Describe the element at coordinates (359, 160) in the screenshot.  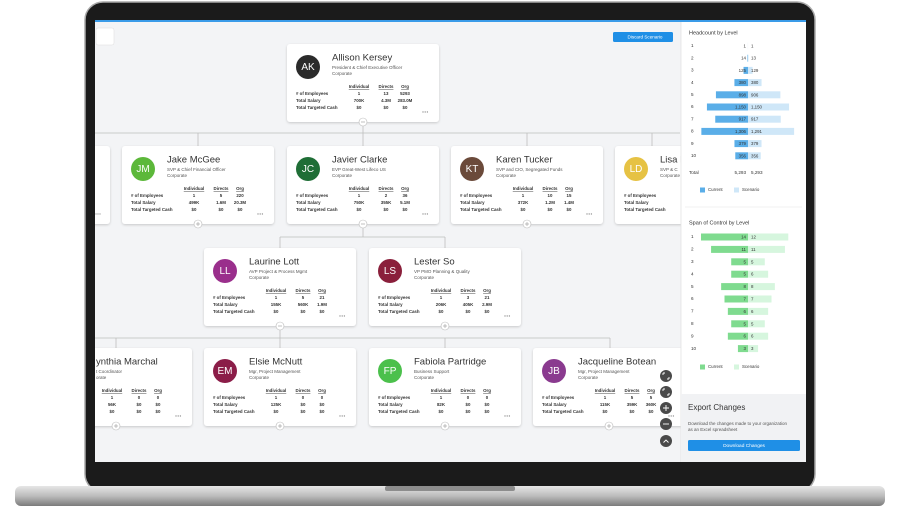
I see `person-name: Javier Clarke` at that location.